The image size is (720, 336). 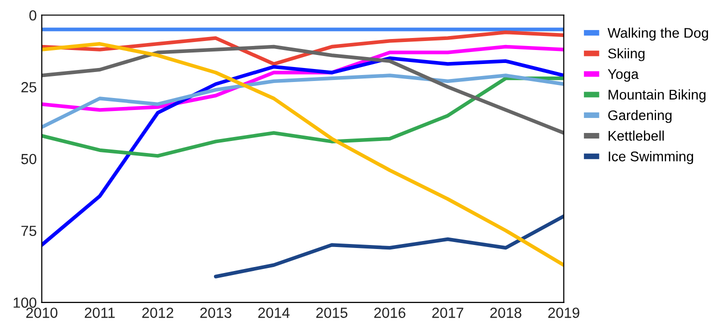 I want to click on legend-label: Walking the Dog, so click(x=658, y=34).